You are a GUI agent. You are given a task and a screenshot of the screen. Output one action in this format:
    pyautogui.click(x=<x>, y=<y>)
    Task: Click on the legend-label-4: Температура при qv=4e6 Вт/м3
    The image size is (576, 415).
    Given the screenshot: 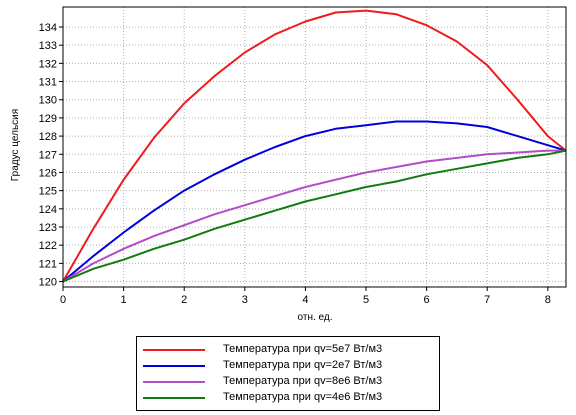 What is the action you would take?
    pyautogui.click(x=303, y=397)
    